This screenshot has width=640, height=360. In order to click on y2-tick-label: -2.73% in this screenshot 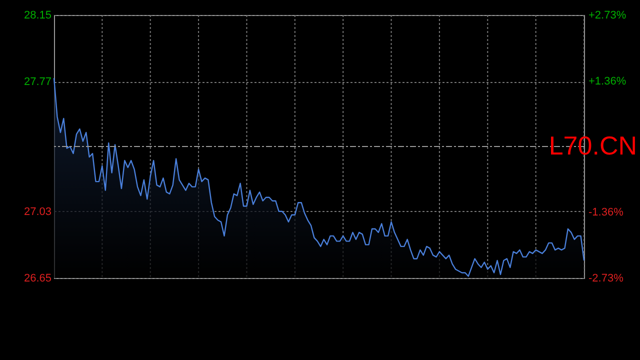, I will do `click(606, 278)`.